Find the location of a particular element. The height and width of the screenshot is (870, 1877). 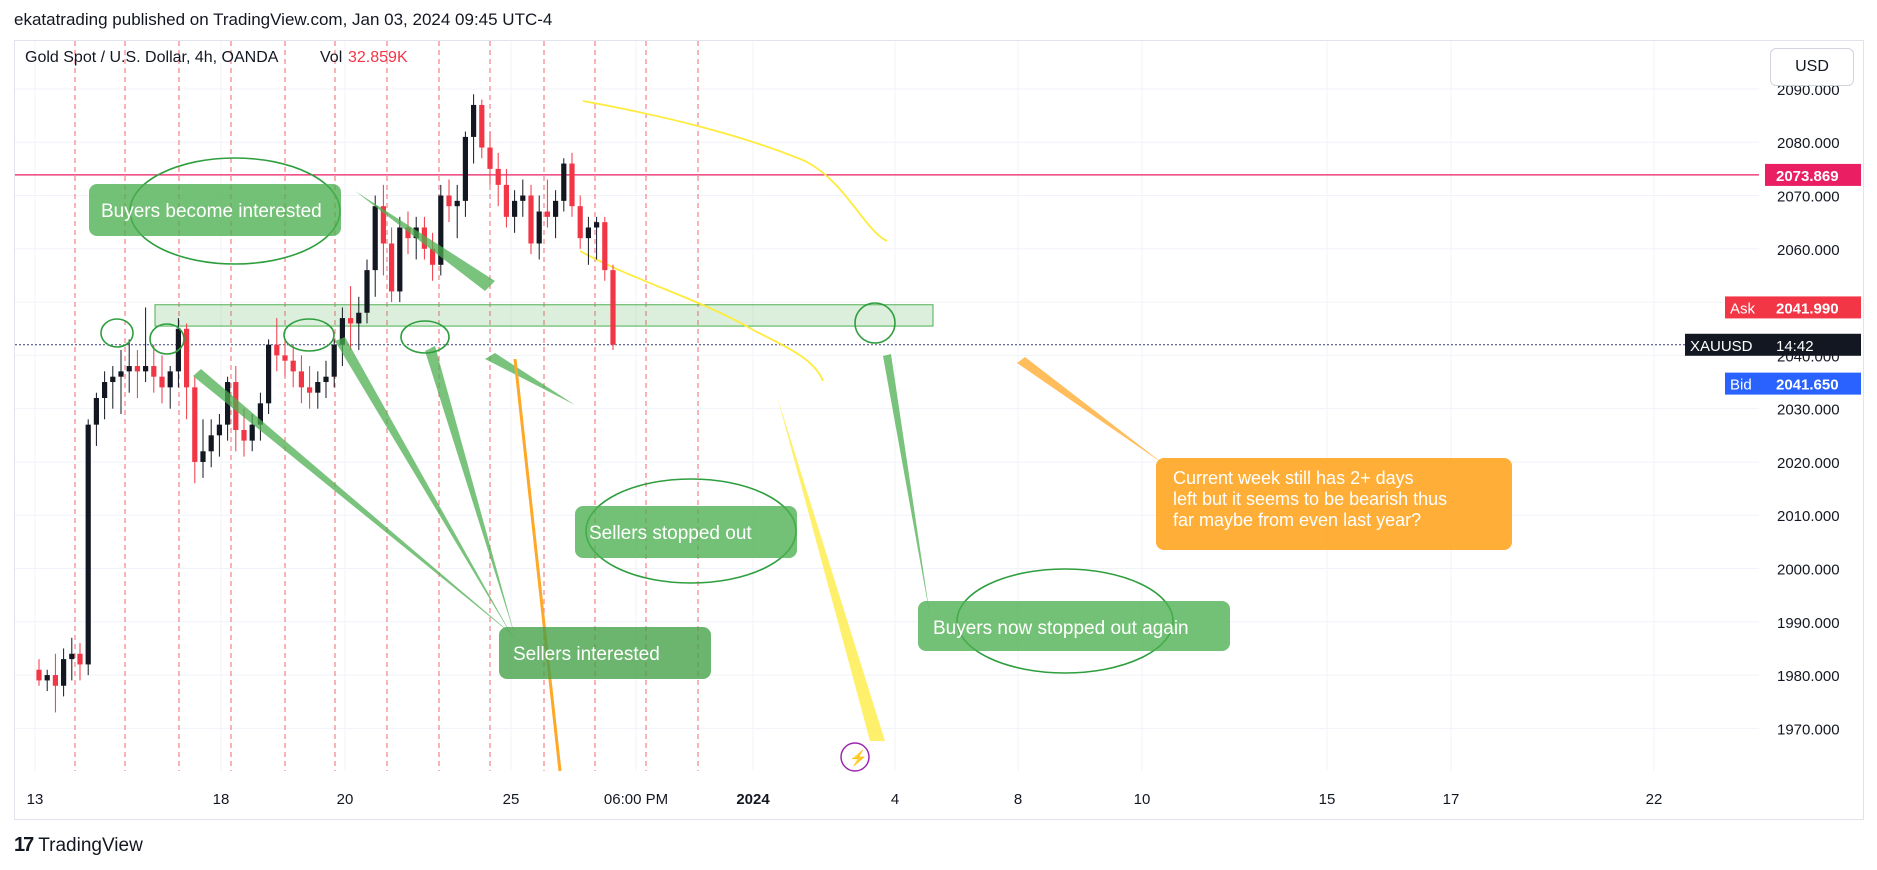

tradingview-brand: 17 TradingView is located at coordinates (78, 845).